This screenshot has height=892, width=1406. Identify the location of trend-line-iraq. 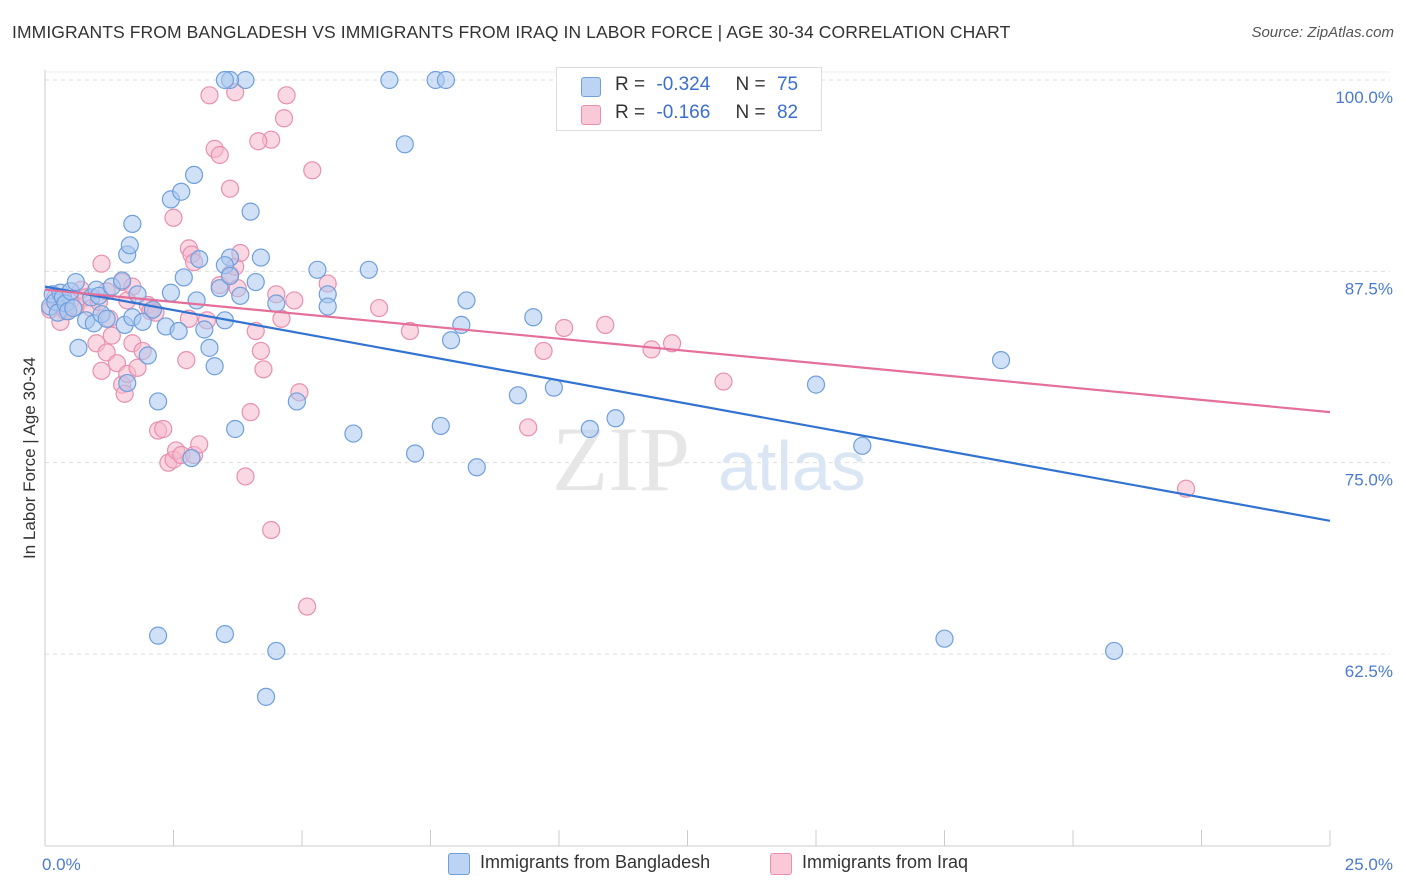
(687, 351).